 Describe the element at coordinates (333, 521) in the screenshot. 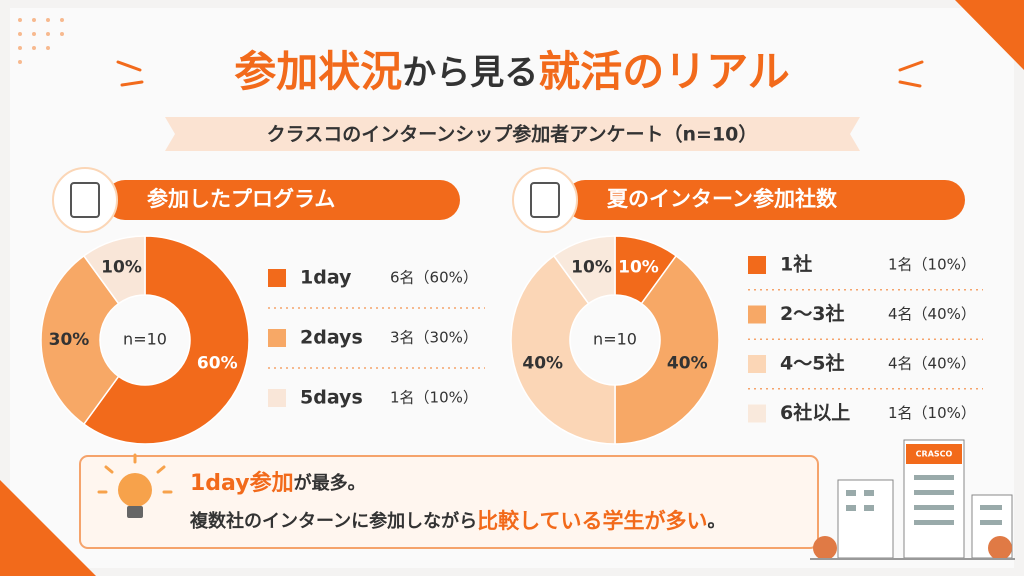

I see `callout-part: 複数社のインターンに参加しながら` at that location.